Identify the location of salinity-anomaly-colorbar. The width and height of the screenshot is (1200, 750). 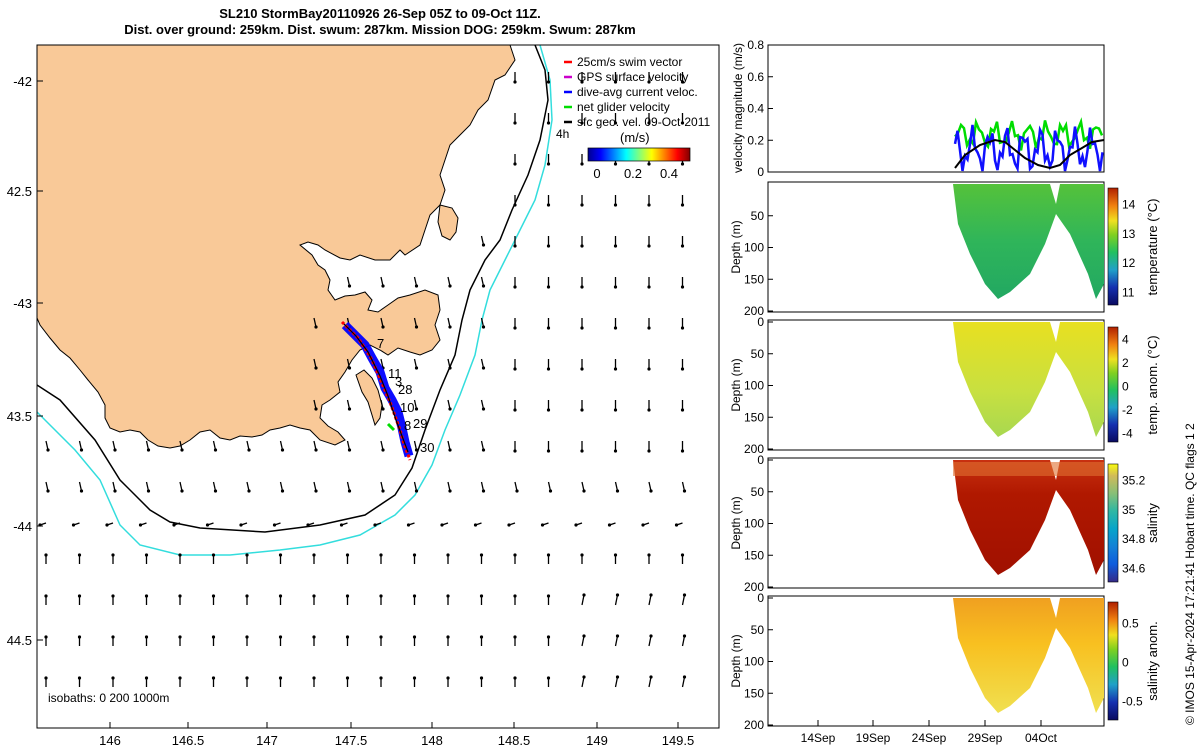
(1113, 661).